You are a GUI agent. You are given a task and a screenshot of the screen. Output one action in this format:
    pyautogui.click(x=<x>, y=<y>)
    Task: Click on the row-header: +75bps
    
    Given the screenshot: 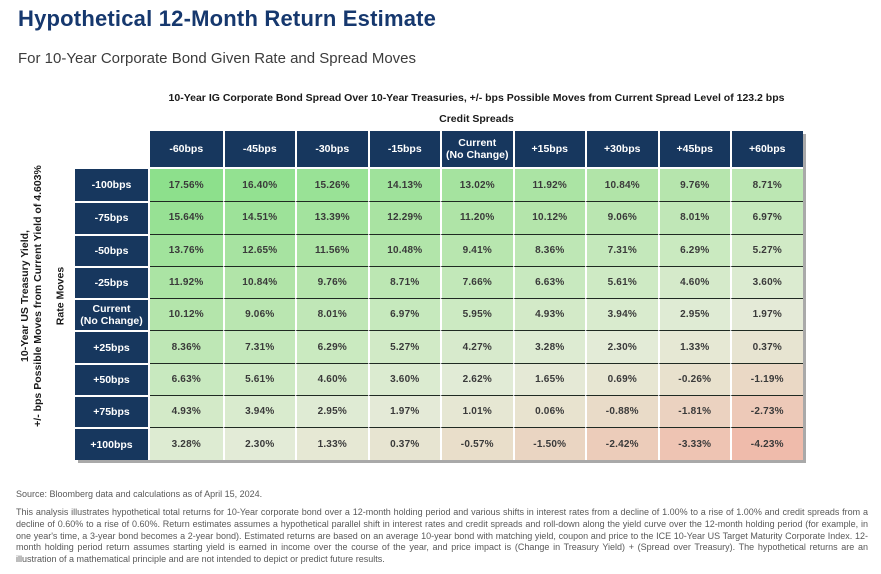 What is the action you would take?
    pyautogui.click(x=112, y=411)
    